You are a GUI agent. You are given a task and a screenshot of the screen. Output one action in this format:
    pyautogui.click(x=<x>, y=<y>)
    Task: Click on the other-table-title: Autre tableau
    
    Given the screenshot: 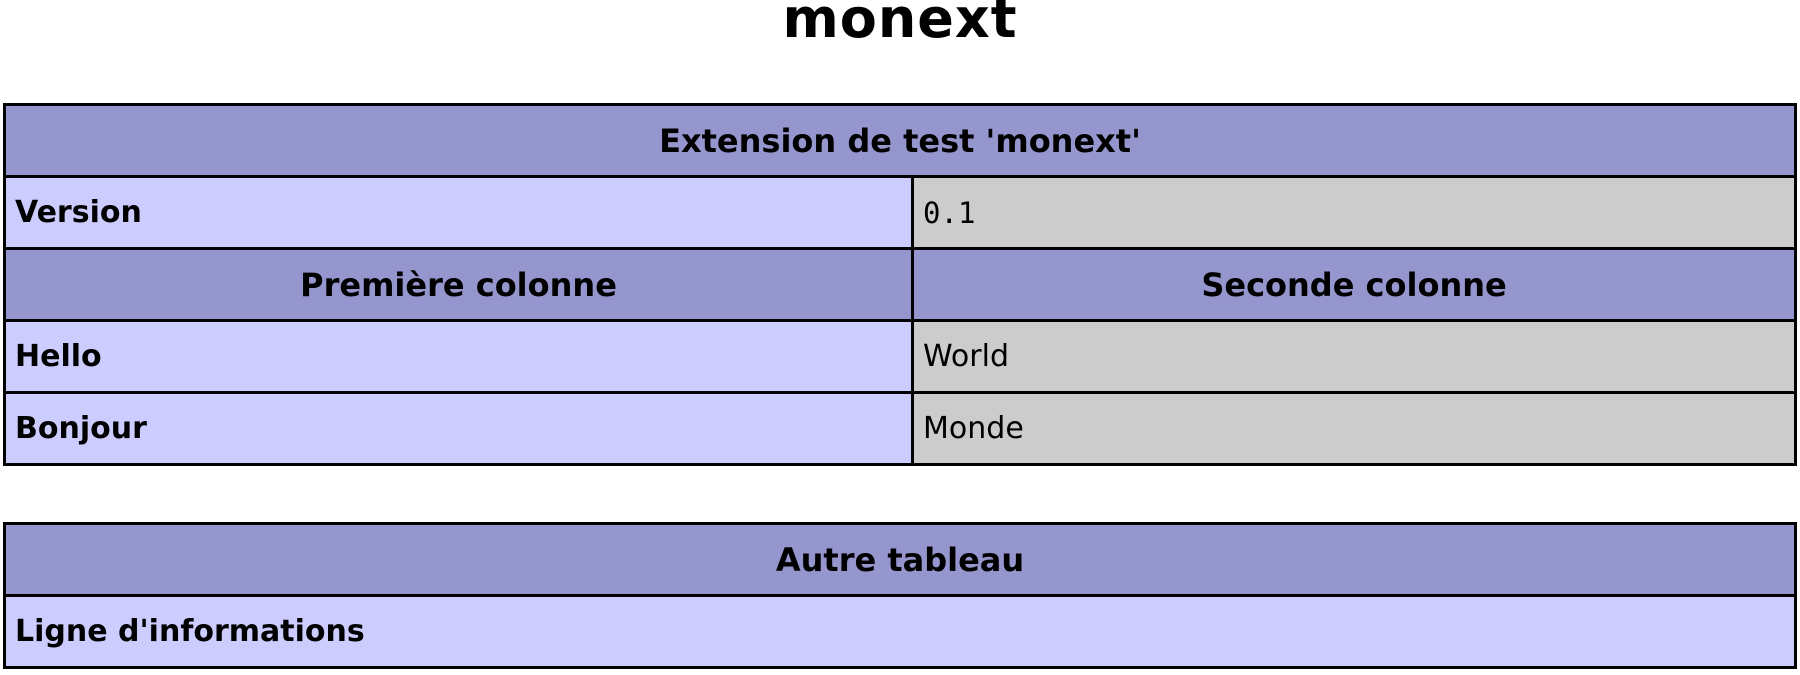 What is the action you would take?
    pyautogui.click(x=900, y=559)
    